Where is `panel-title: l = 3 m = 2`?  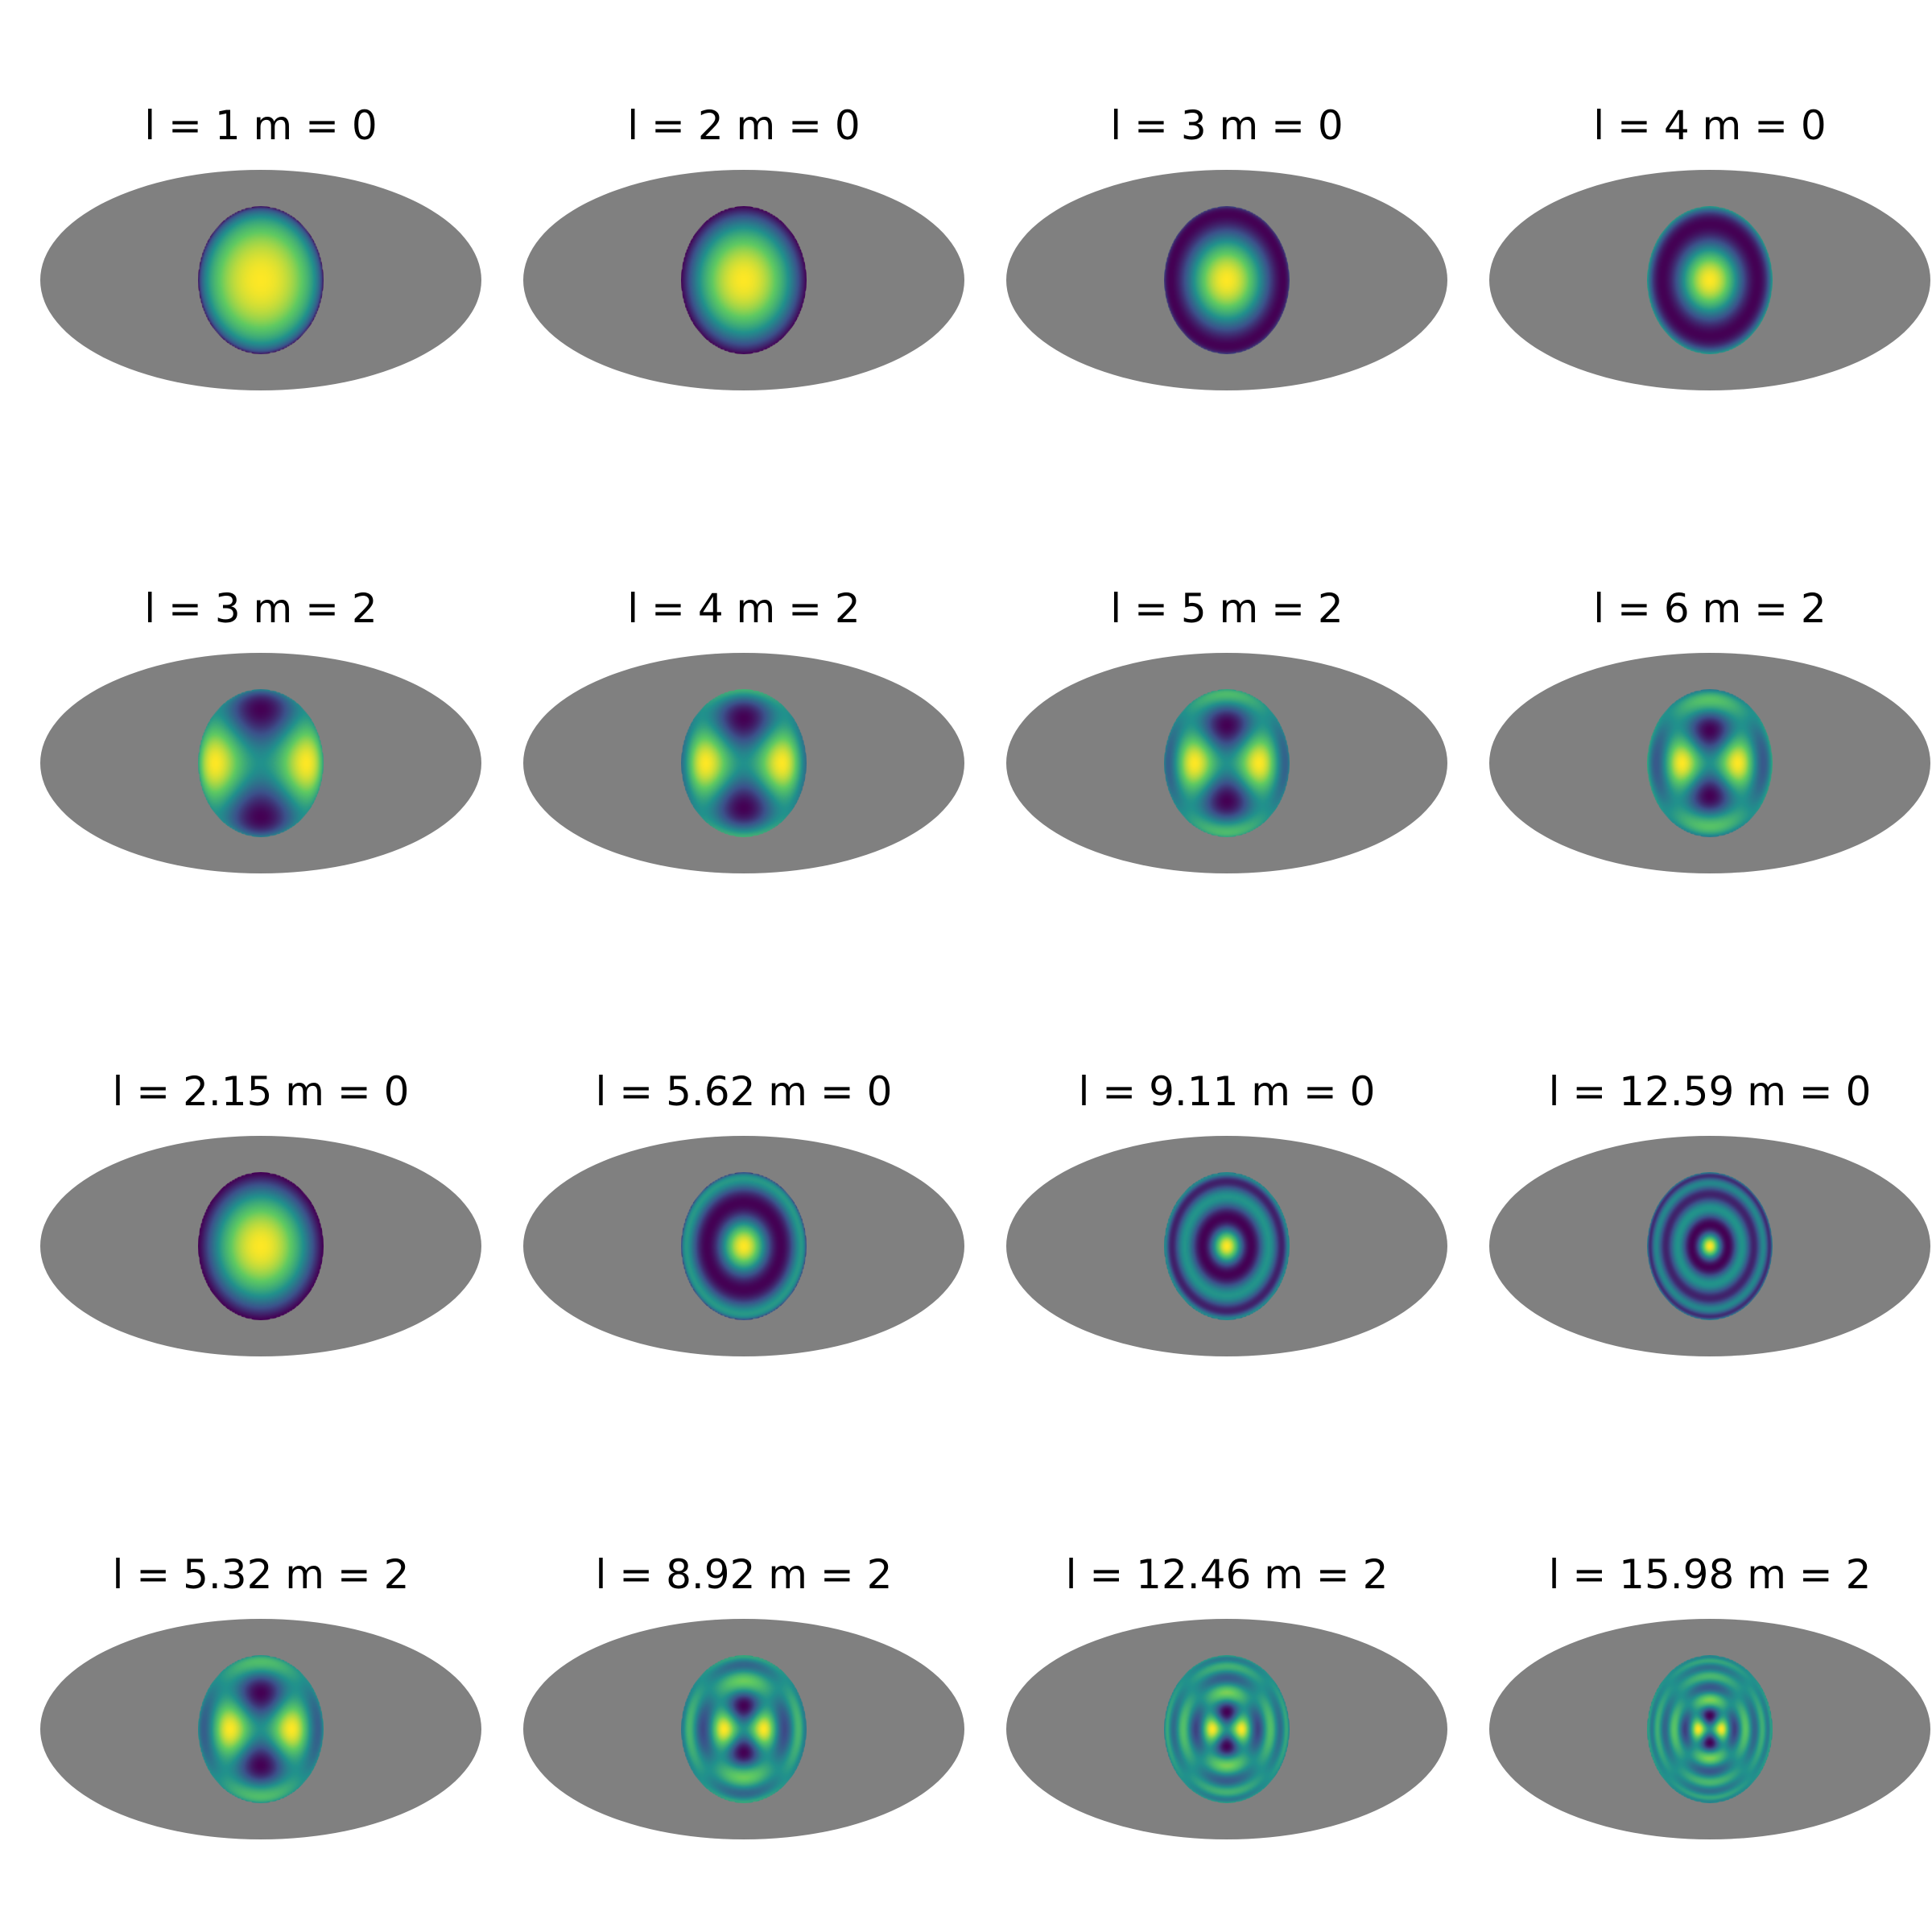
panel-title: l = 3 m = 2 is located at coordinates (260, 608).